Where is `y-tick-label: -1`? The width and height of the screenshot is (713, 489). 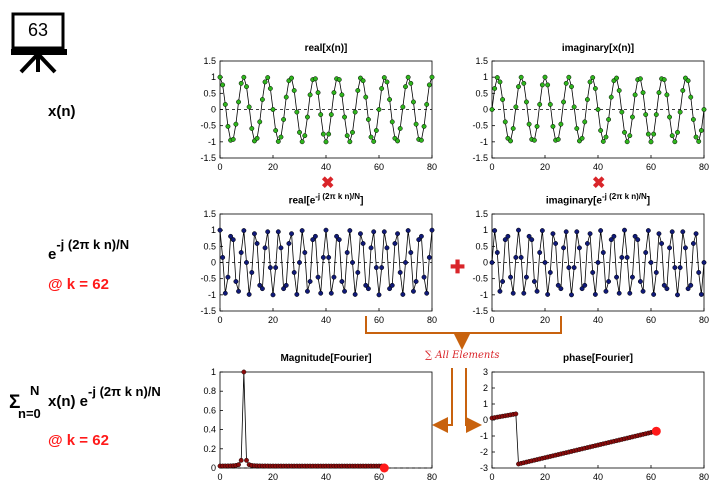
y-tick-label: -1 is located at coordinates (212, 295).